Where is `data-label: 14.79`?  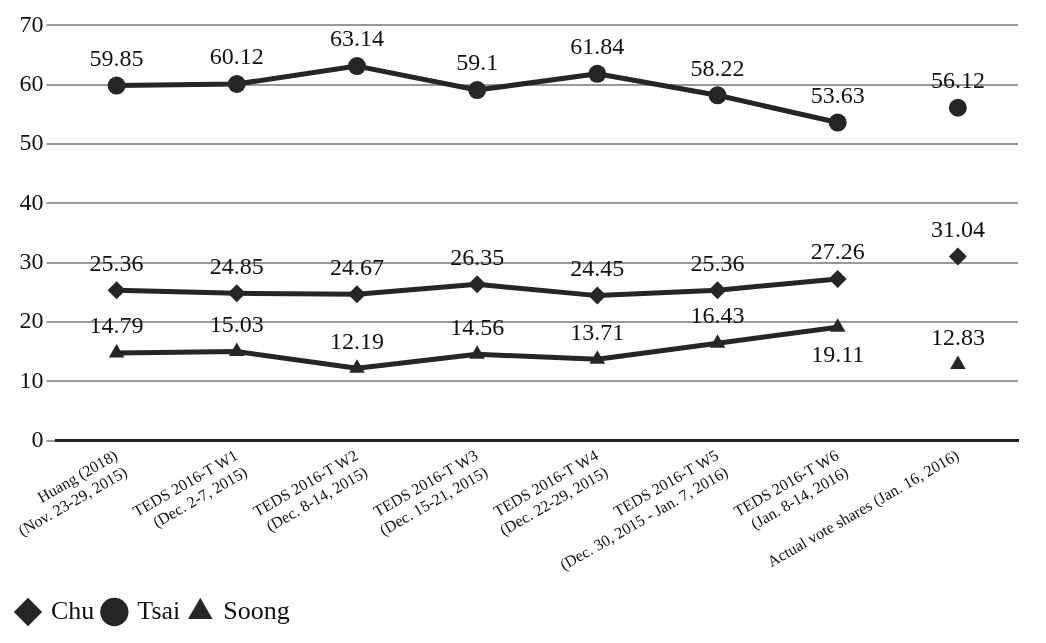 data-label: 14.79 is located at coordinates (116, 325).